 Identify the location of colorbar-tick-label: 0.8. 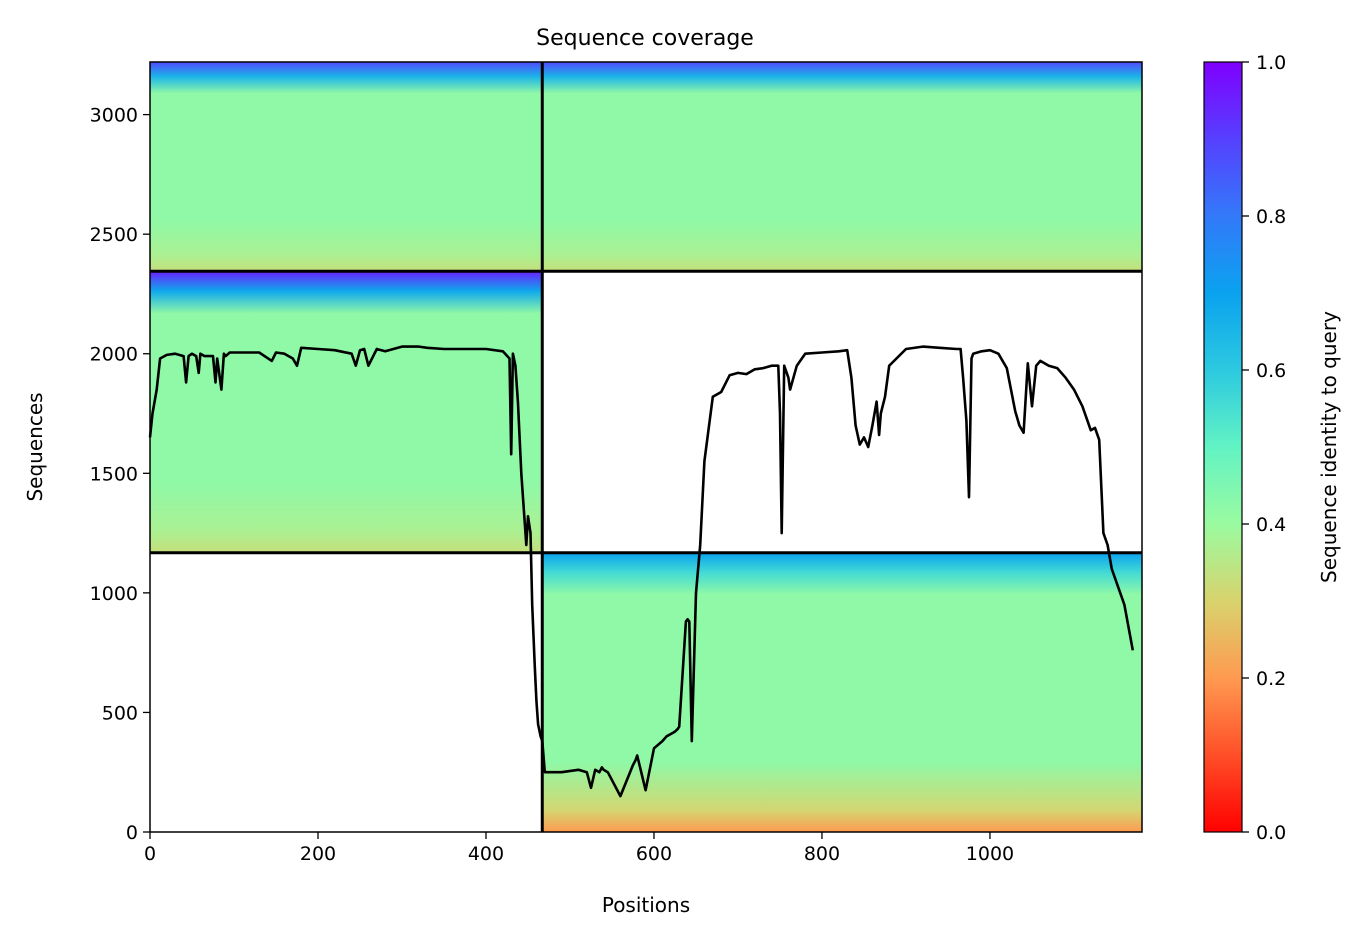
(1271, 217).